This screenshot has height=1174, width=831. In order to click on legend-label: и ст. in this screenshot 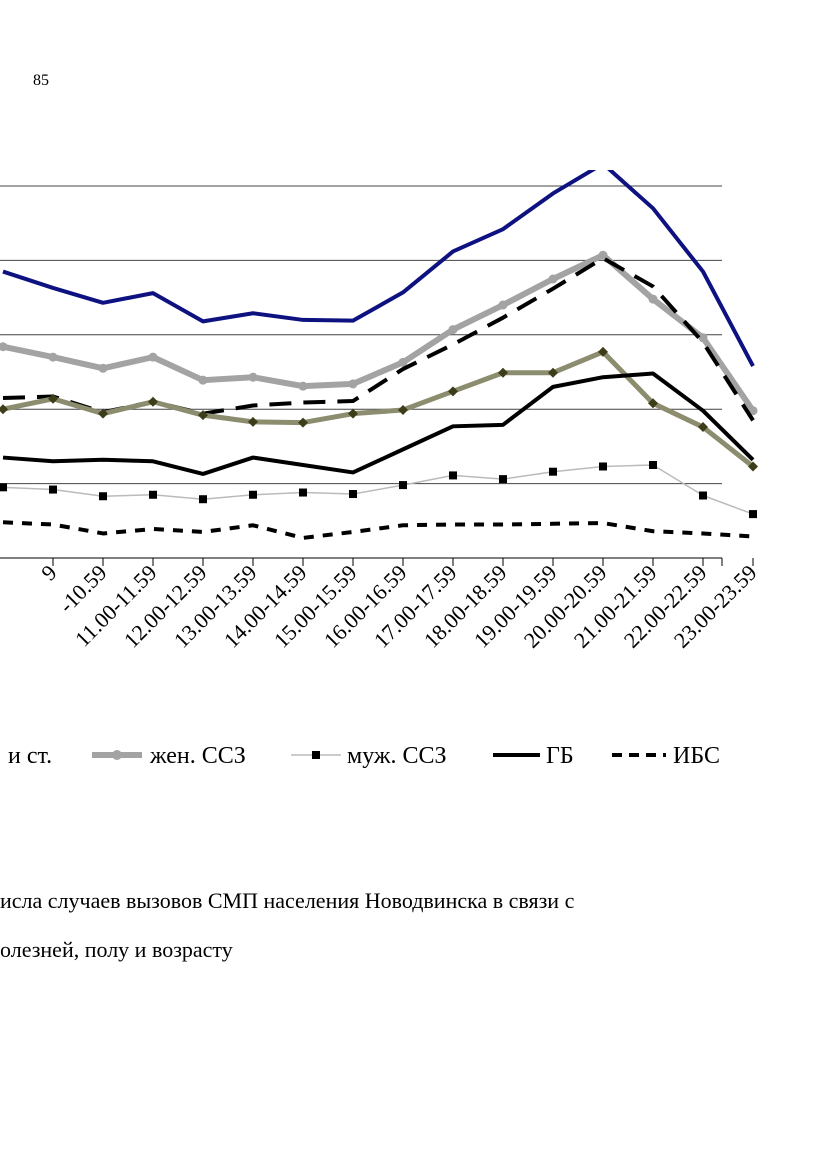, I will do `click(30, 756)`.